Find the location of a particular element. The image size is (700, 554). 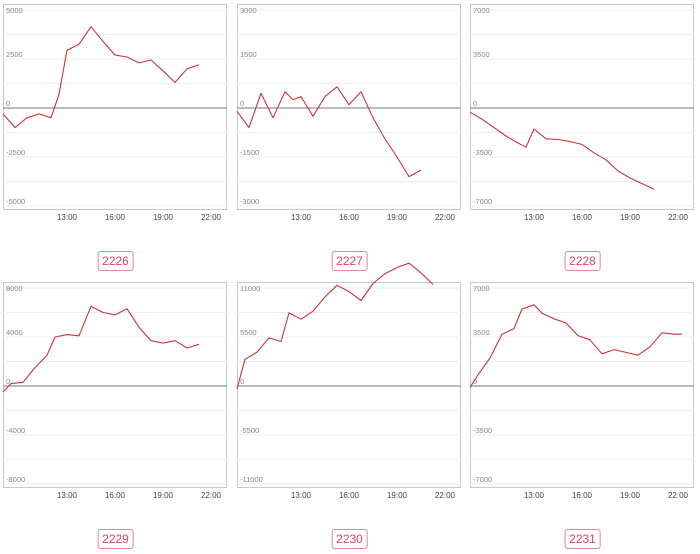

line-chart-2226: 5000 2500 0 -2500 -5000 13:00 16:00 19:00 22:00 is located at coordinates (114, 114).